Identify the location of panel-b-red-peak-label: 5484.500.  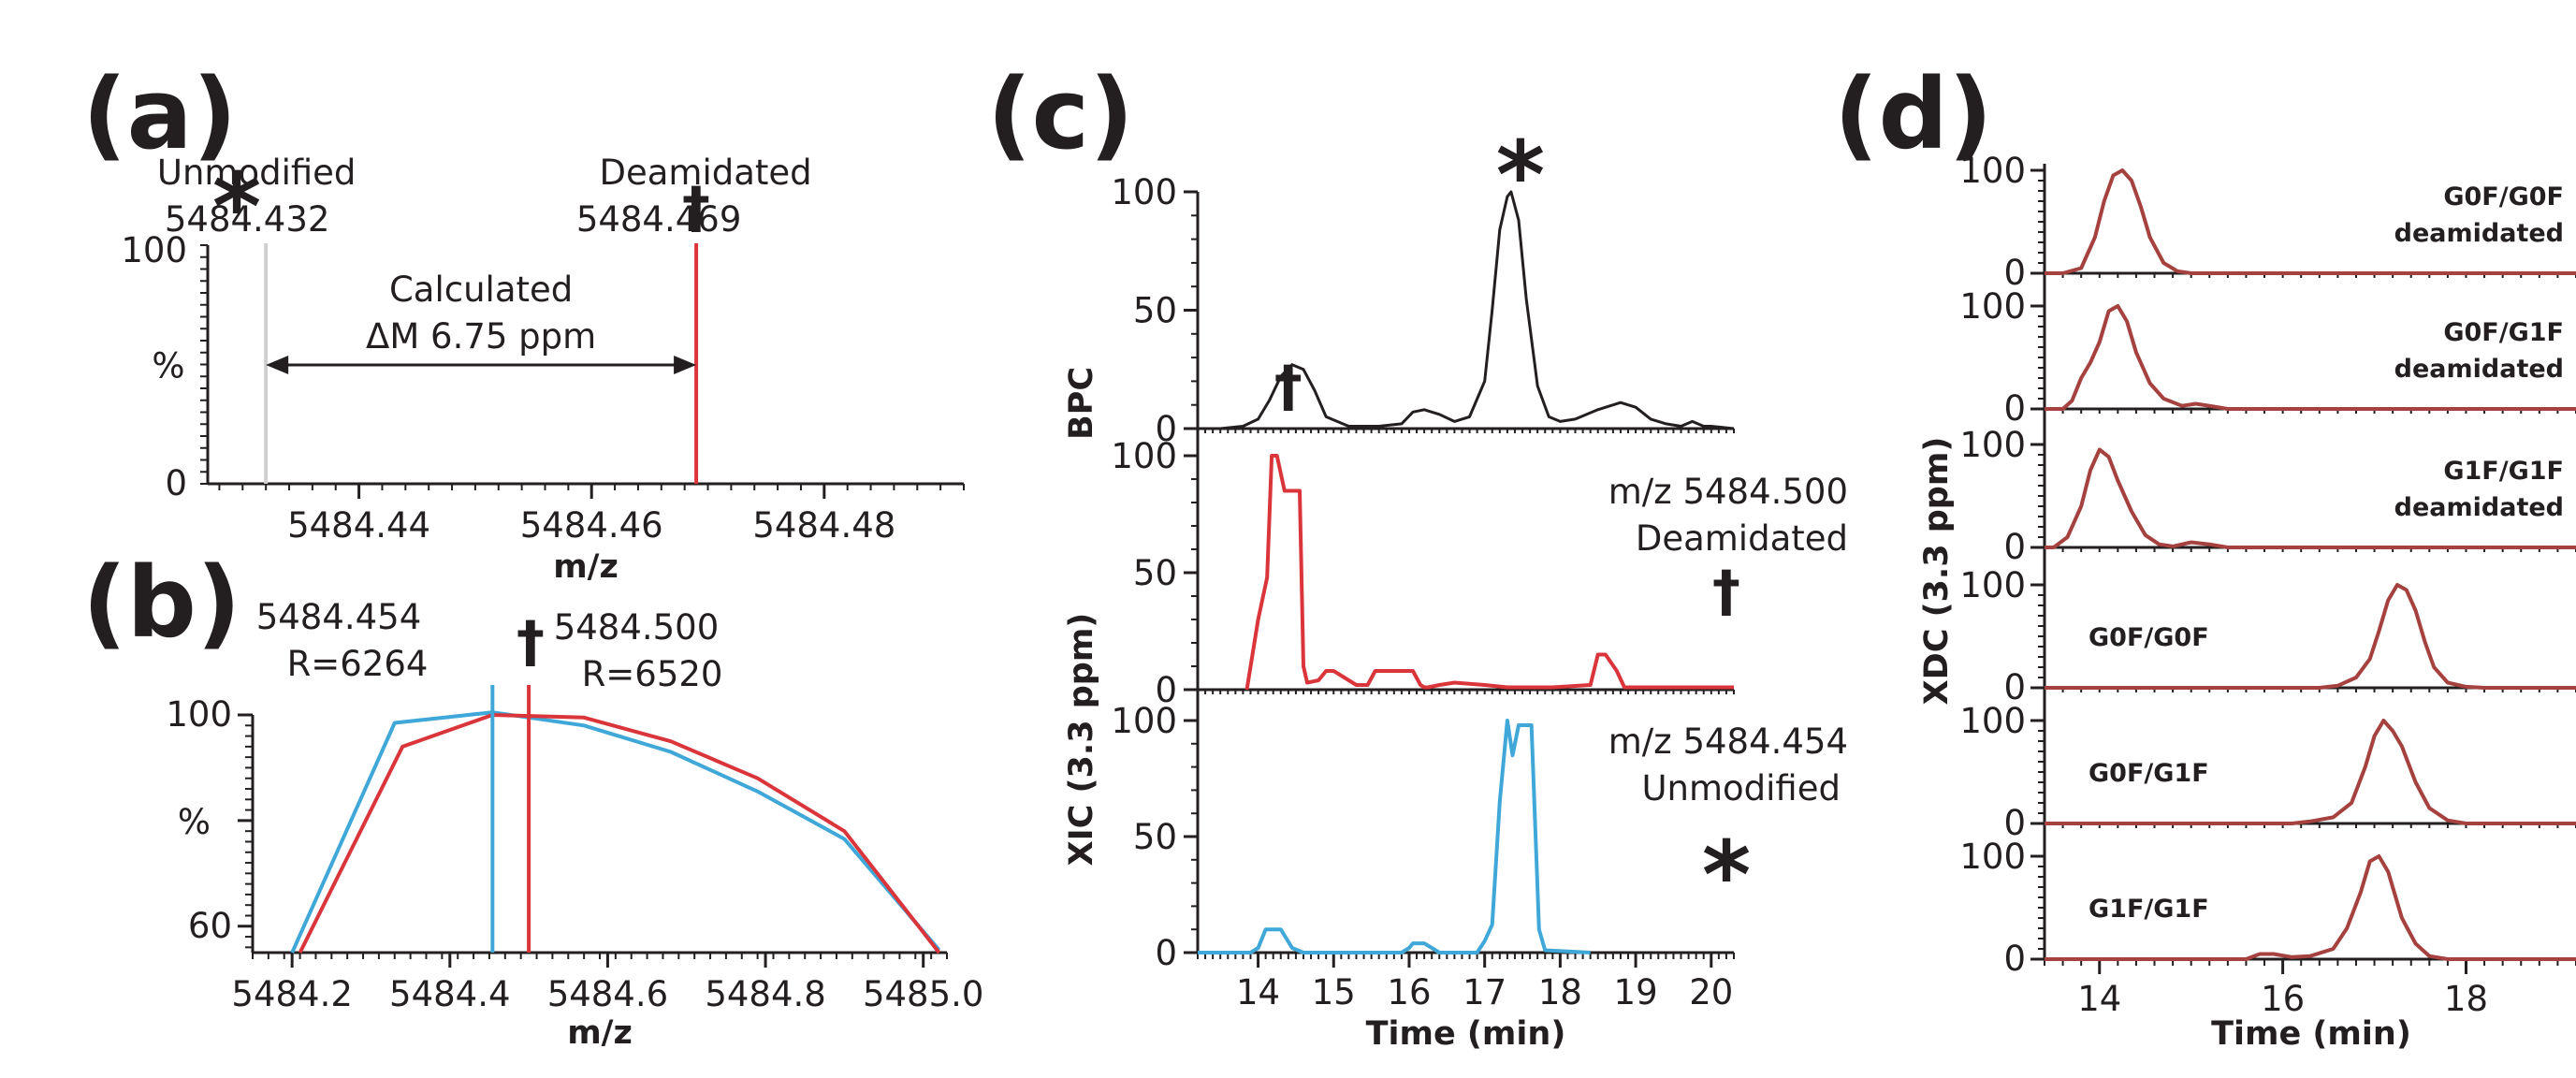
(637, 627).